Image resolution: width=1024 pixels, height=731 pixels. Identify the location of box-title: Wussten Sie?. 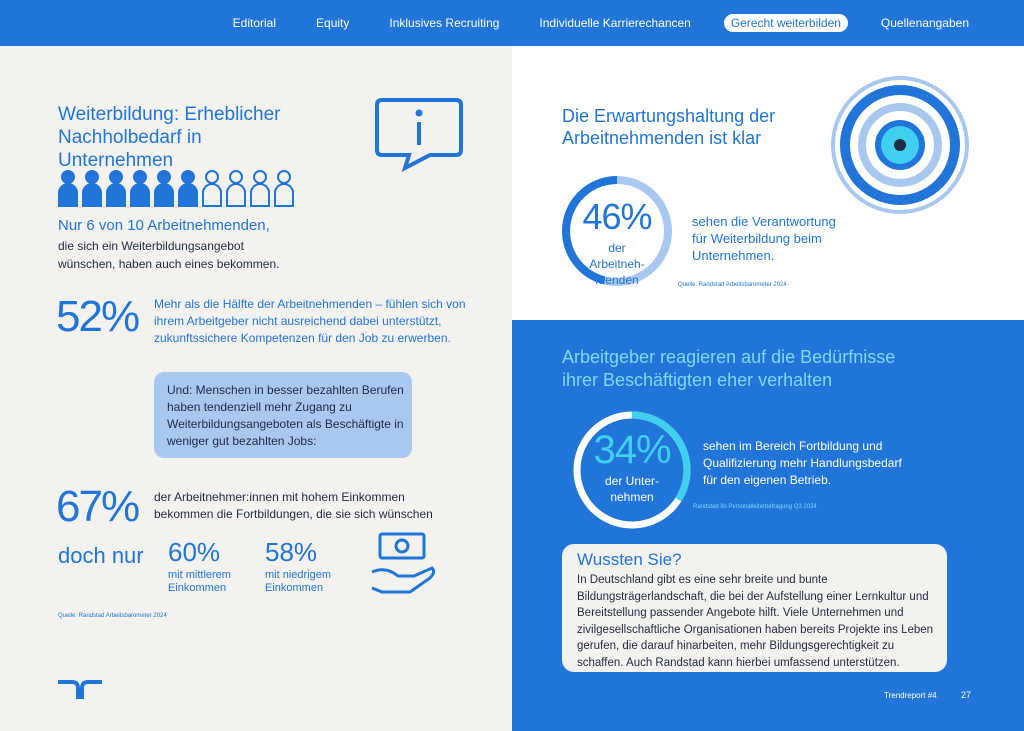
(629, 559).